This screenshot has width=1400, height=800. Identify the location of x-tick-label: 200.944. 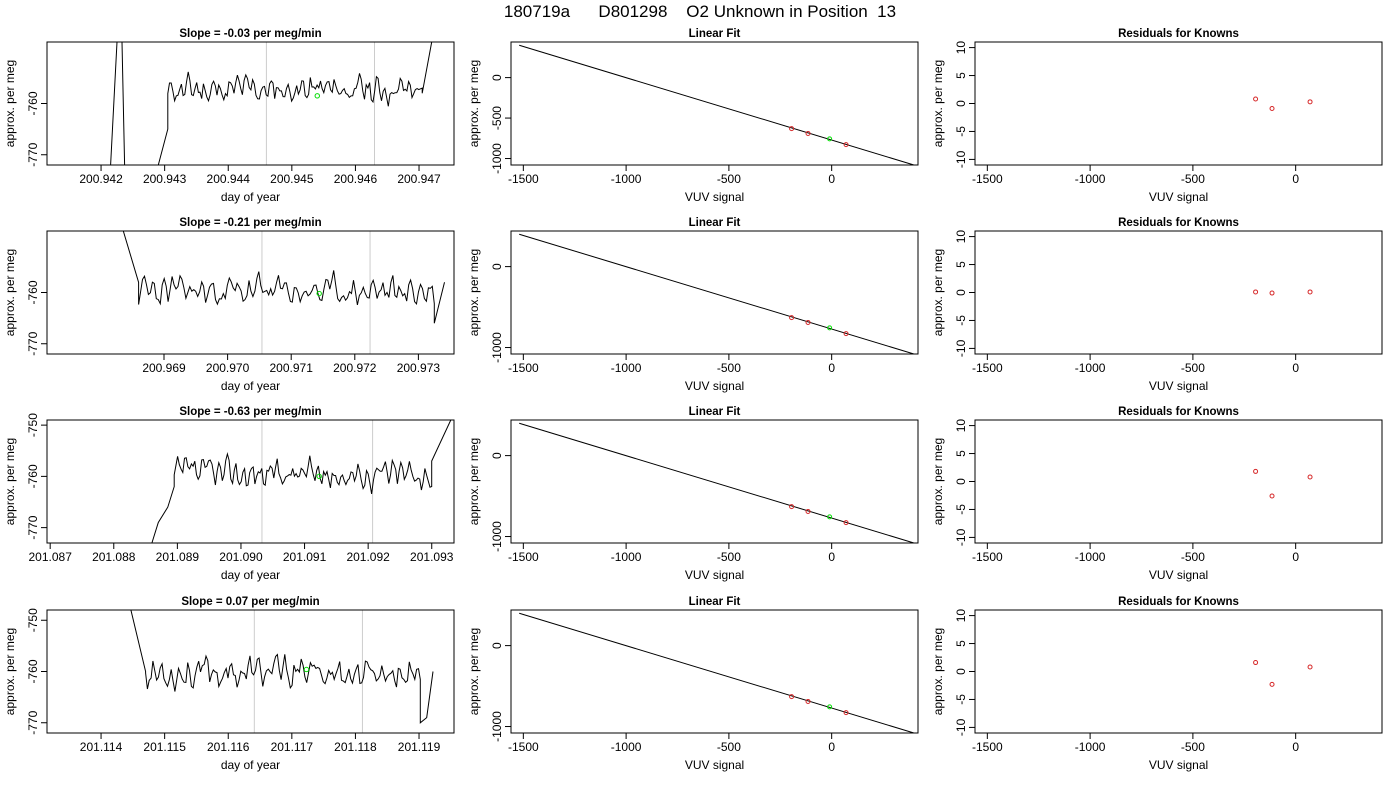
(229, 179).